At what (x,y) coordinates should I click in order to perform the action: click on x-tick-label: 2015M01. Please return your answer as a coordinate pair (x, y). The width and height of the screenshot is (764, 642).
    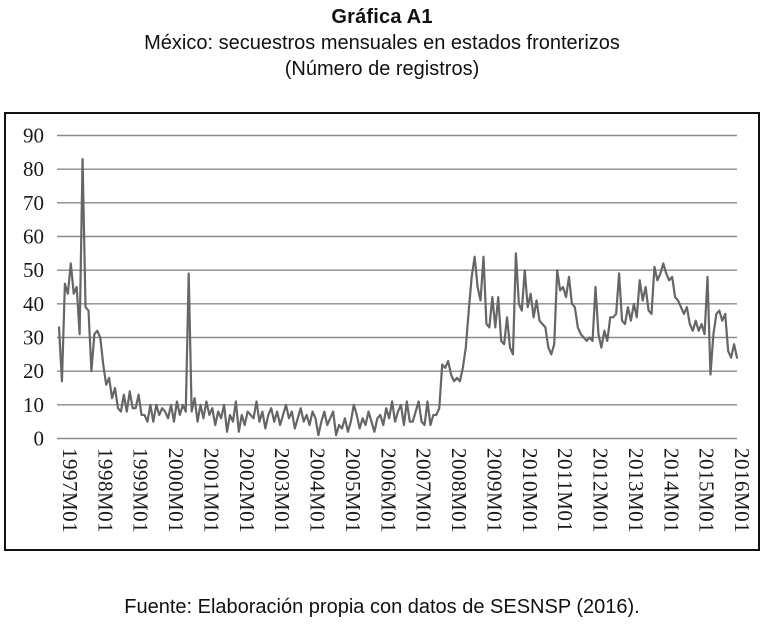
    Looking at the image, I should click on (707, 490).